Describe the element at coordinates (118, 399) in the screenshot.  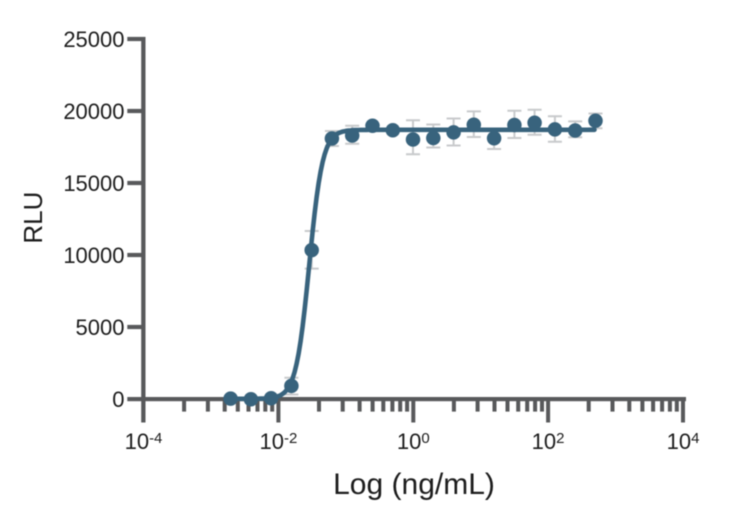
I see `svg-text: 0` at that location.